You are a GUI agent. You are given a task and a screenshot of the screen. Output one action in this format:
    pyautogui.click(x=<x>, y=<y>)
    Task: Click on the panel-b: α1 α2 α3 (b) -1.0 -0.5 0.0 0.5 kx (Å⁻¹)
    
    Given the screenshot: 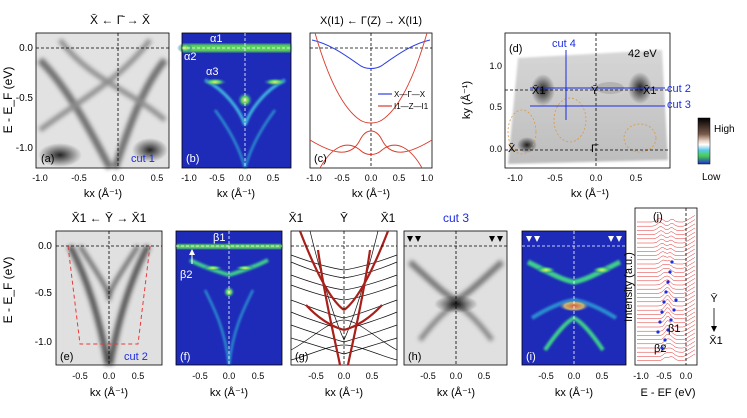 What is the action you would take?
    pyautogui.click(x=234, y=116)
    